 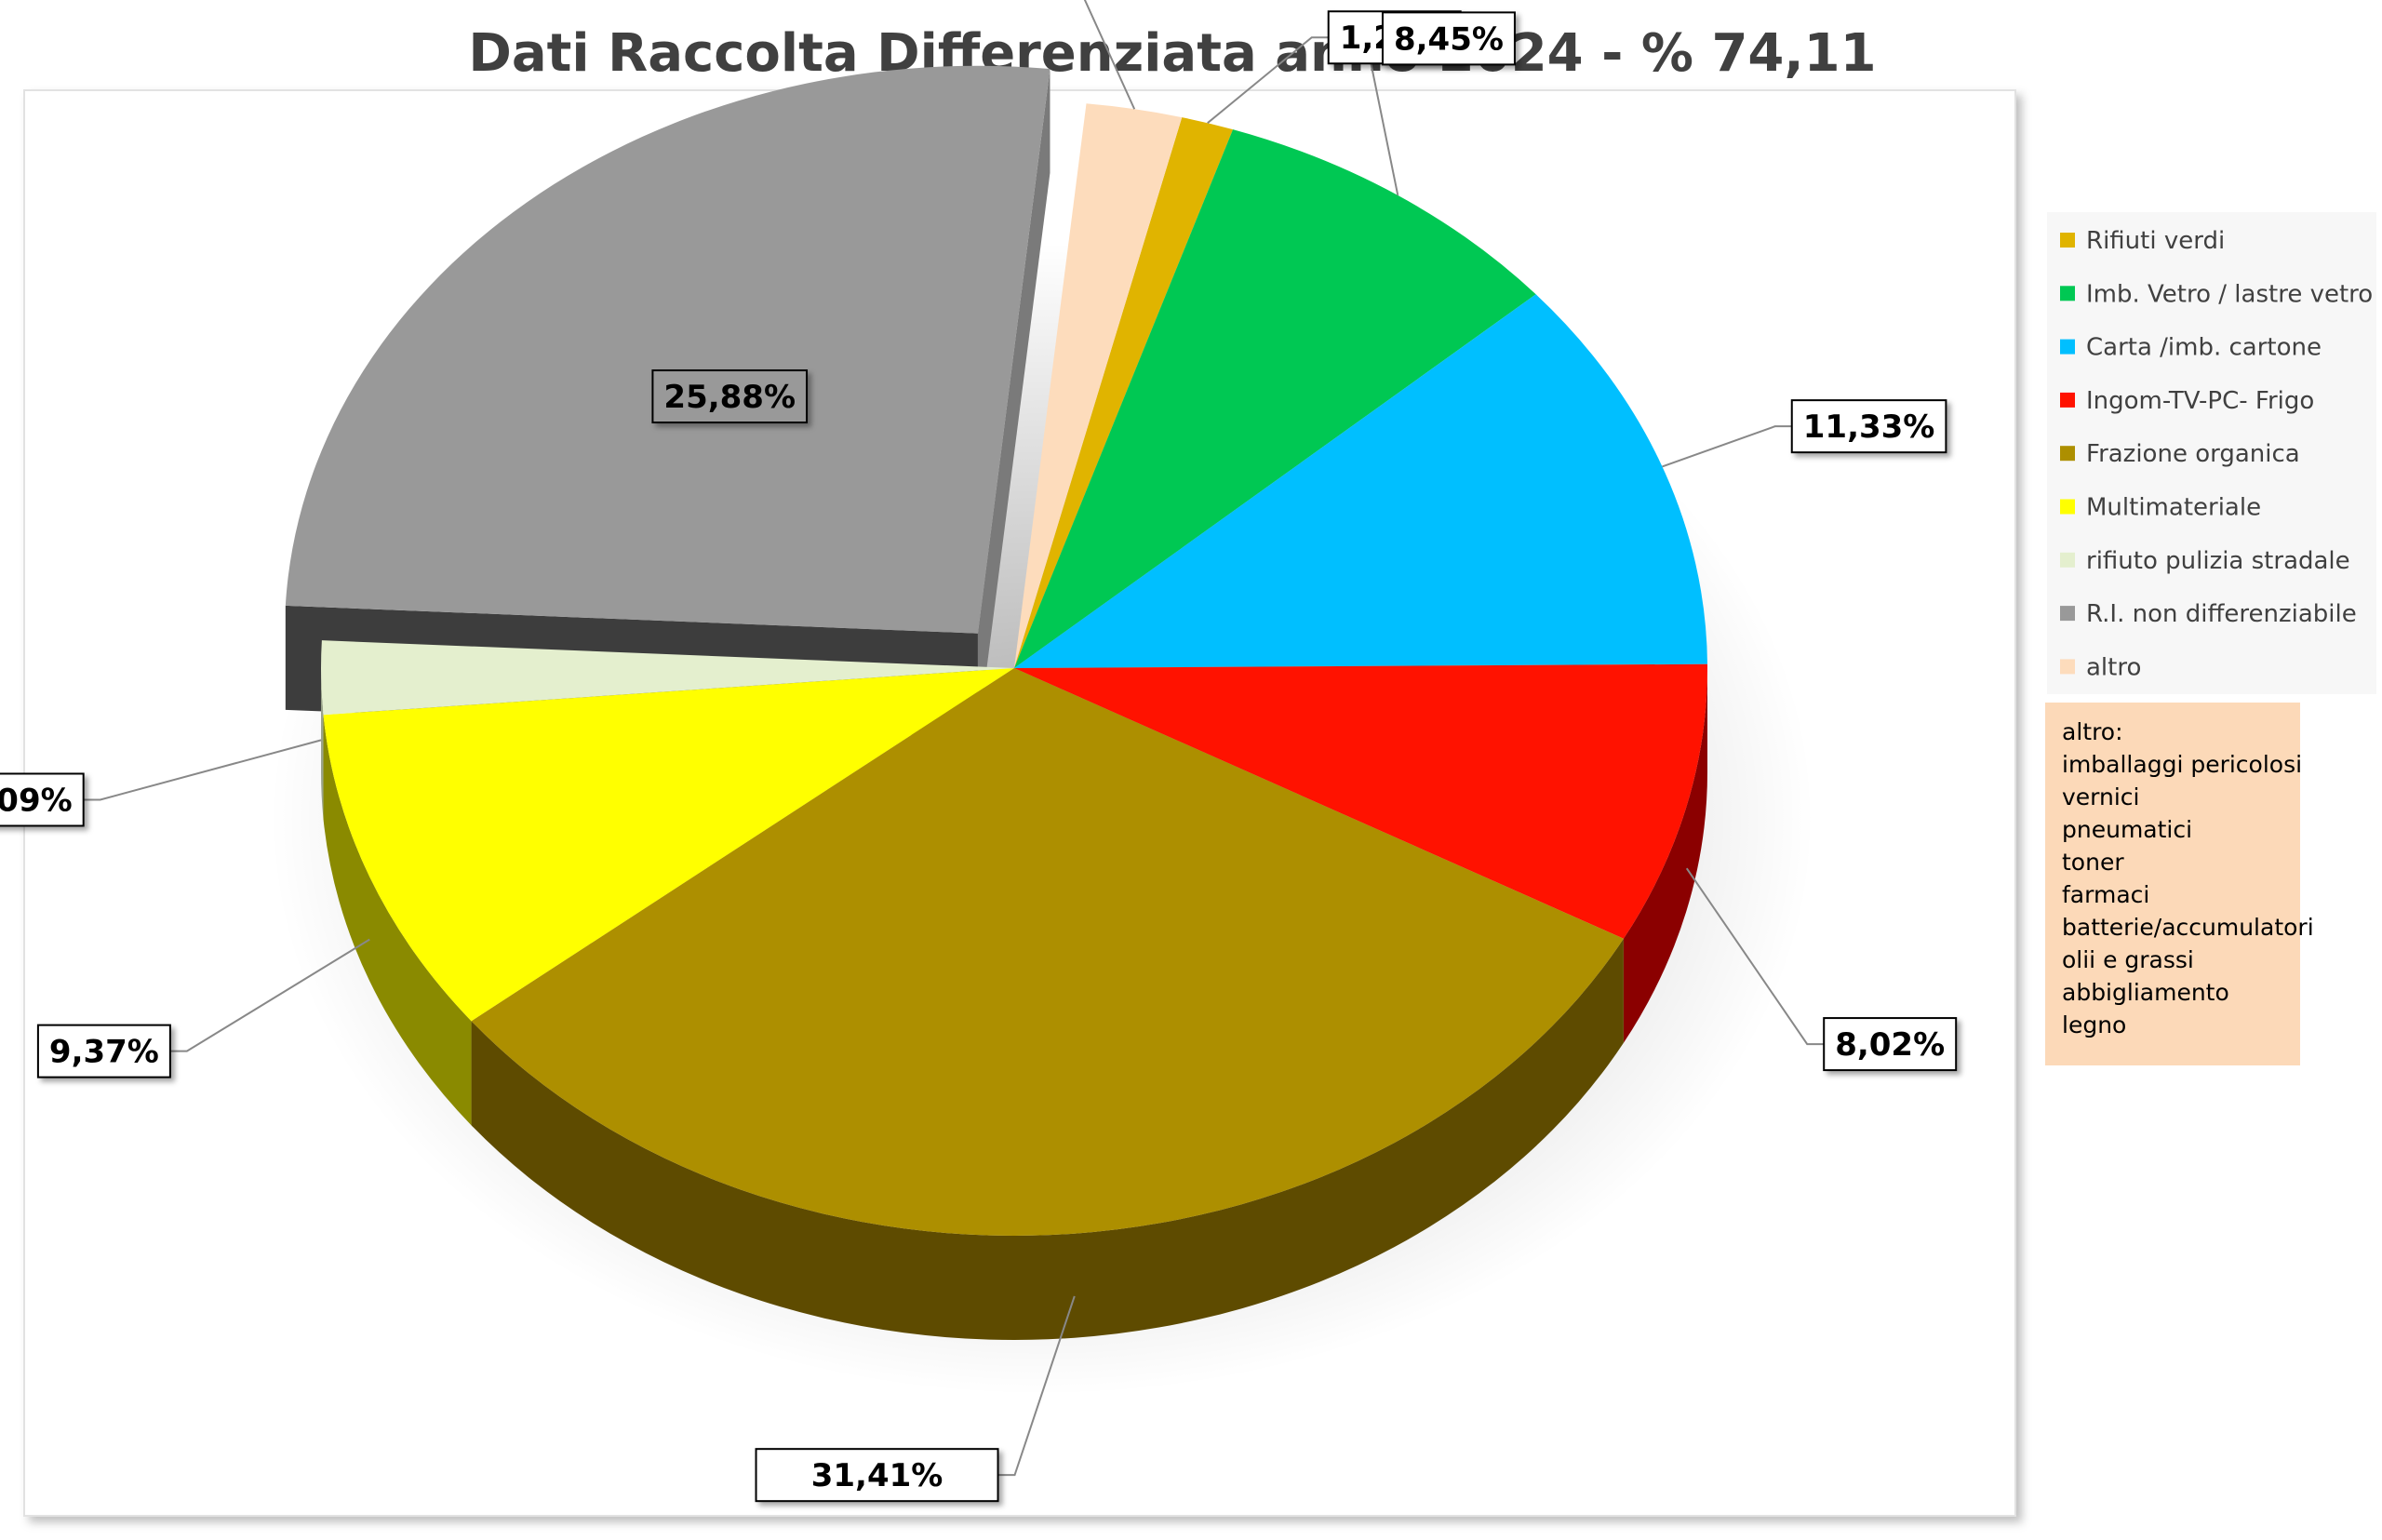 I want to click on data-label-text: 9,37%, so click(x=104, y=1052).